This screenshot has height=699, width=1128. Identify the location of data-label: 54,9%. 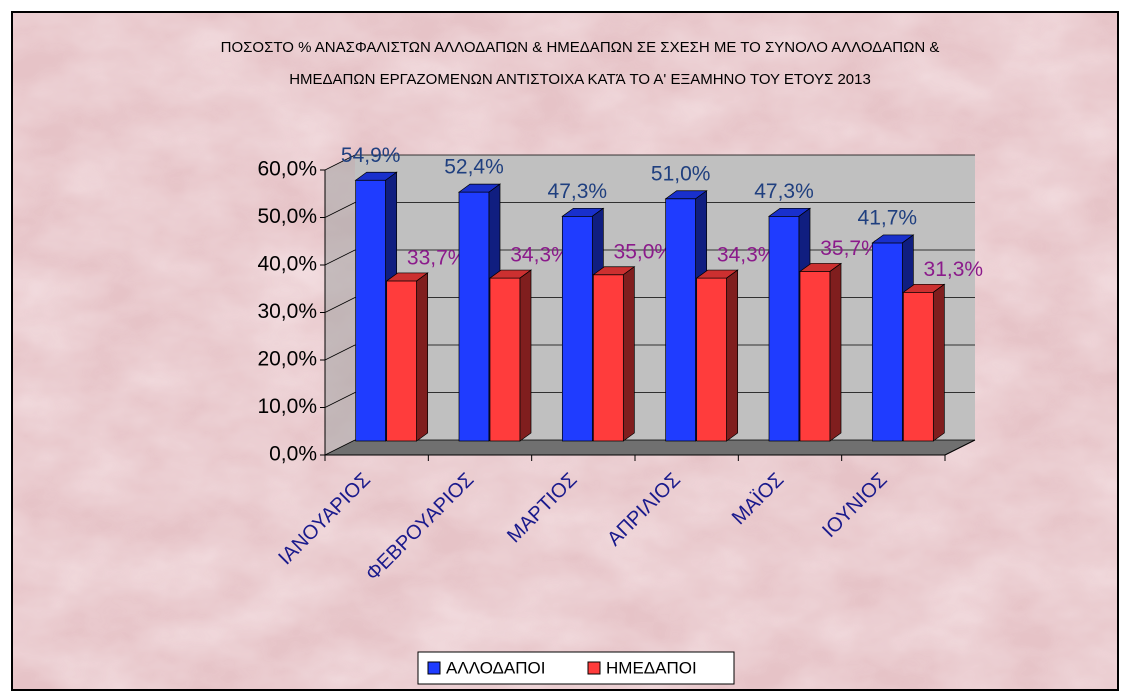
(371, 155).